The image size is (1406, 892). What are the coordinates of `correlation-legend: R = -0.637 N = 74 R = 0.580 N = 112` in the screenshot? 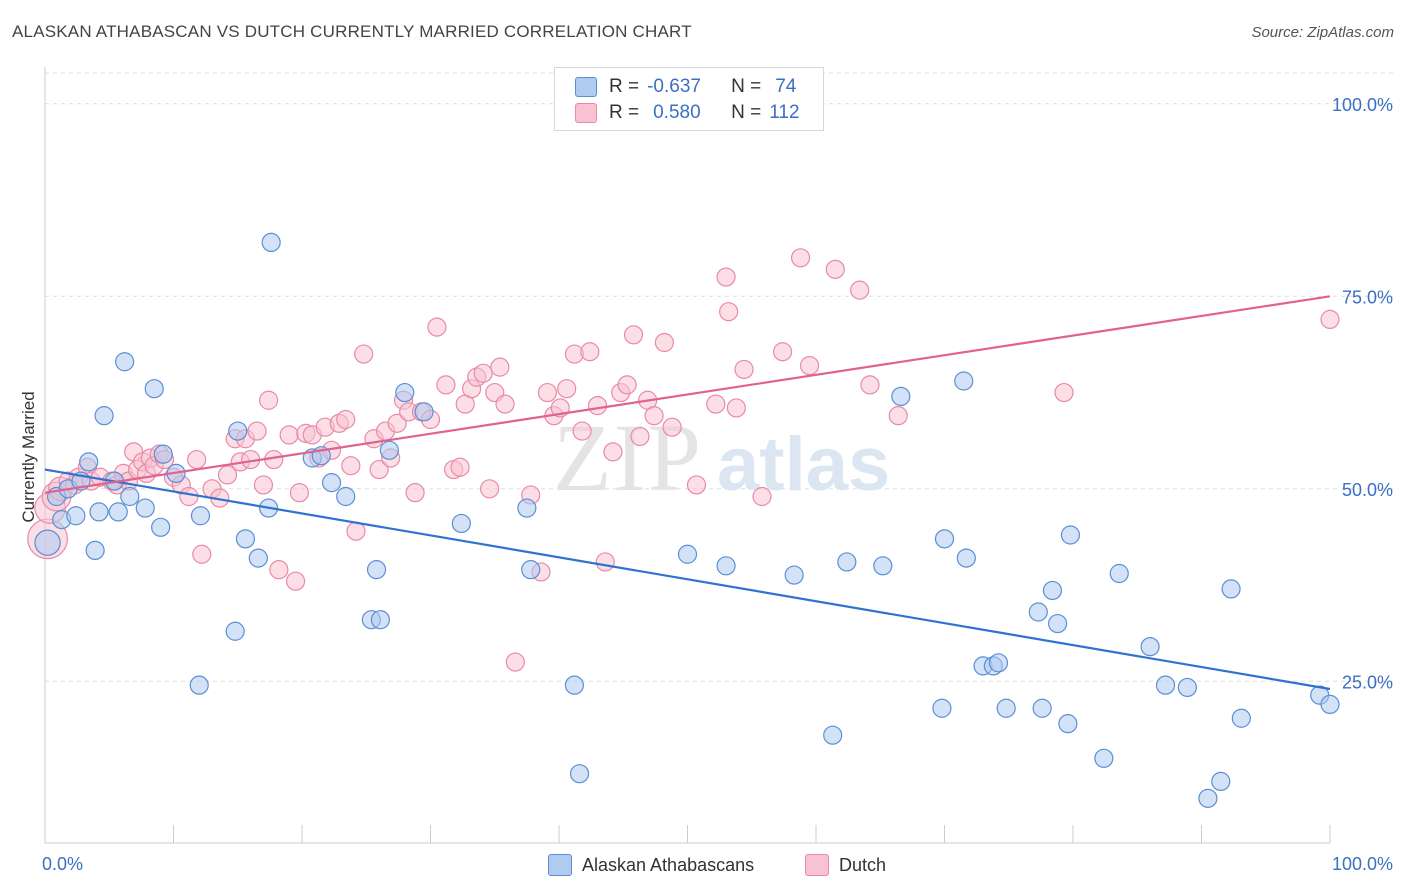 It's located at (689, 99).